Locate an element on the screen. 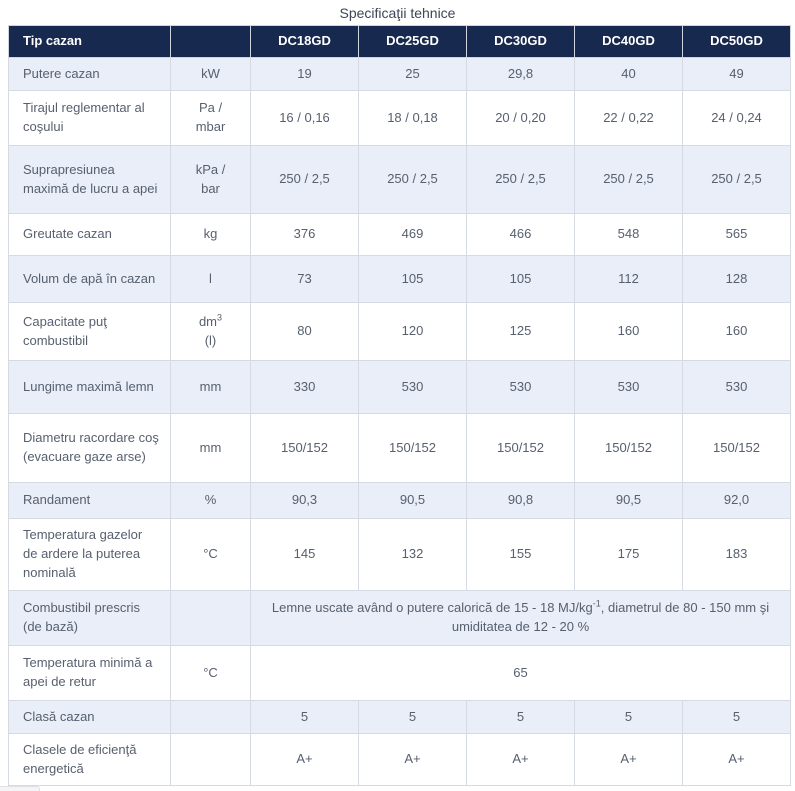 Image resolution: width=795 pixels, height=791 pixels. value-cell: 80 is located at coordinates (304, 331).